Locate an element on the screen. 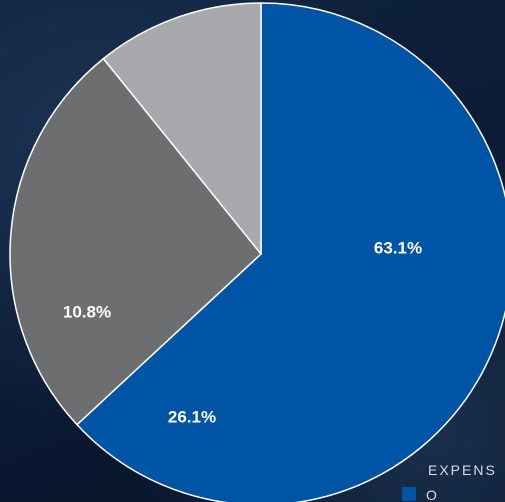  legend-title: EXPENS is located at coordinates (462, 470).